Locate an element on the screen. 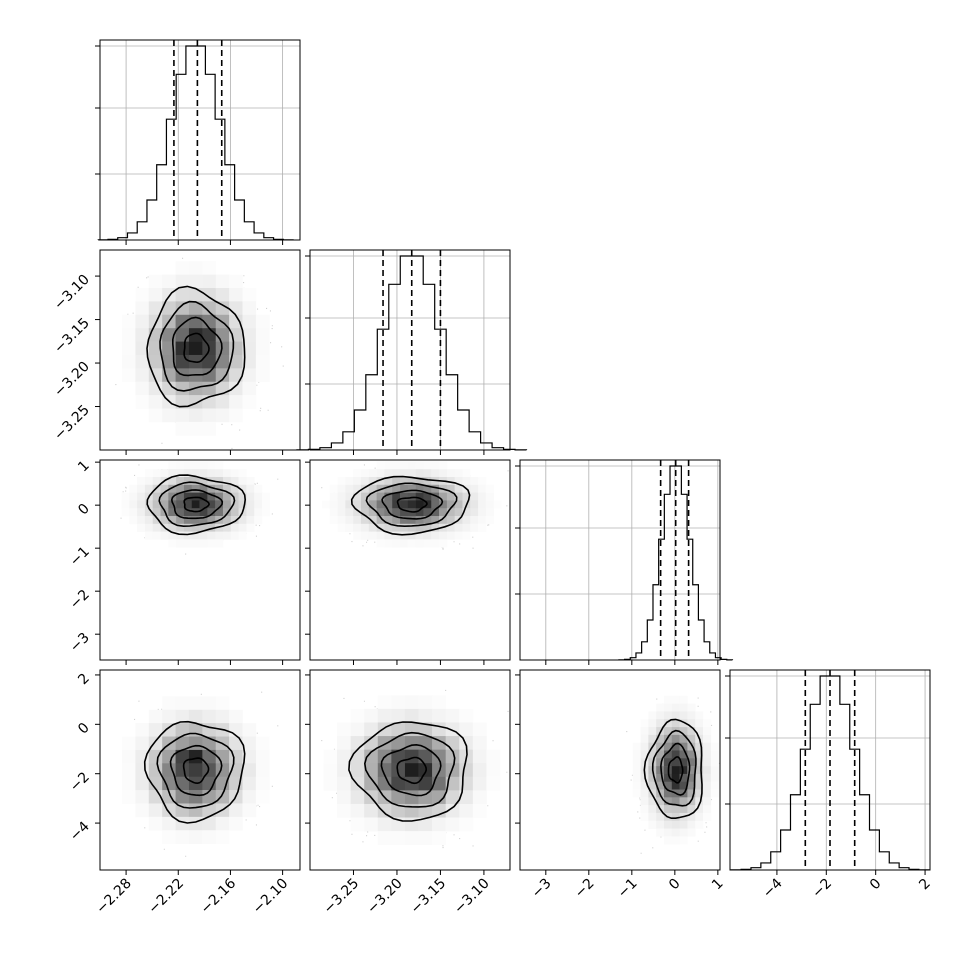 The image size is (970, 970). y-tick-label: −2 is located at coordinates (80, 782).